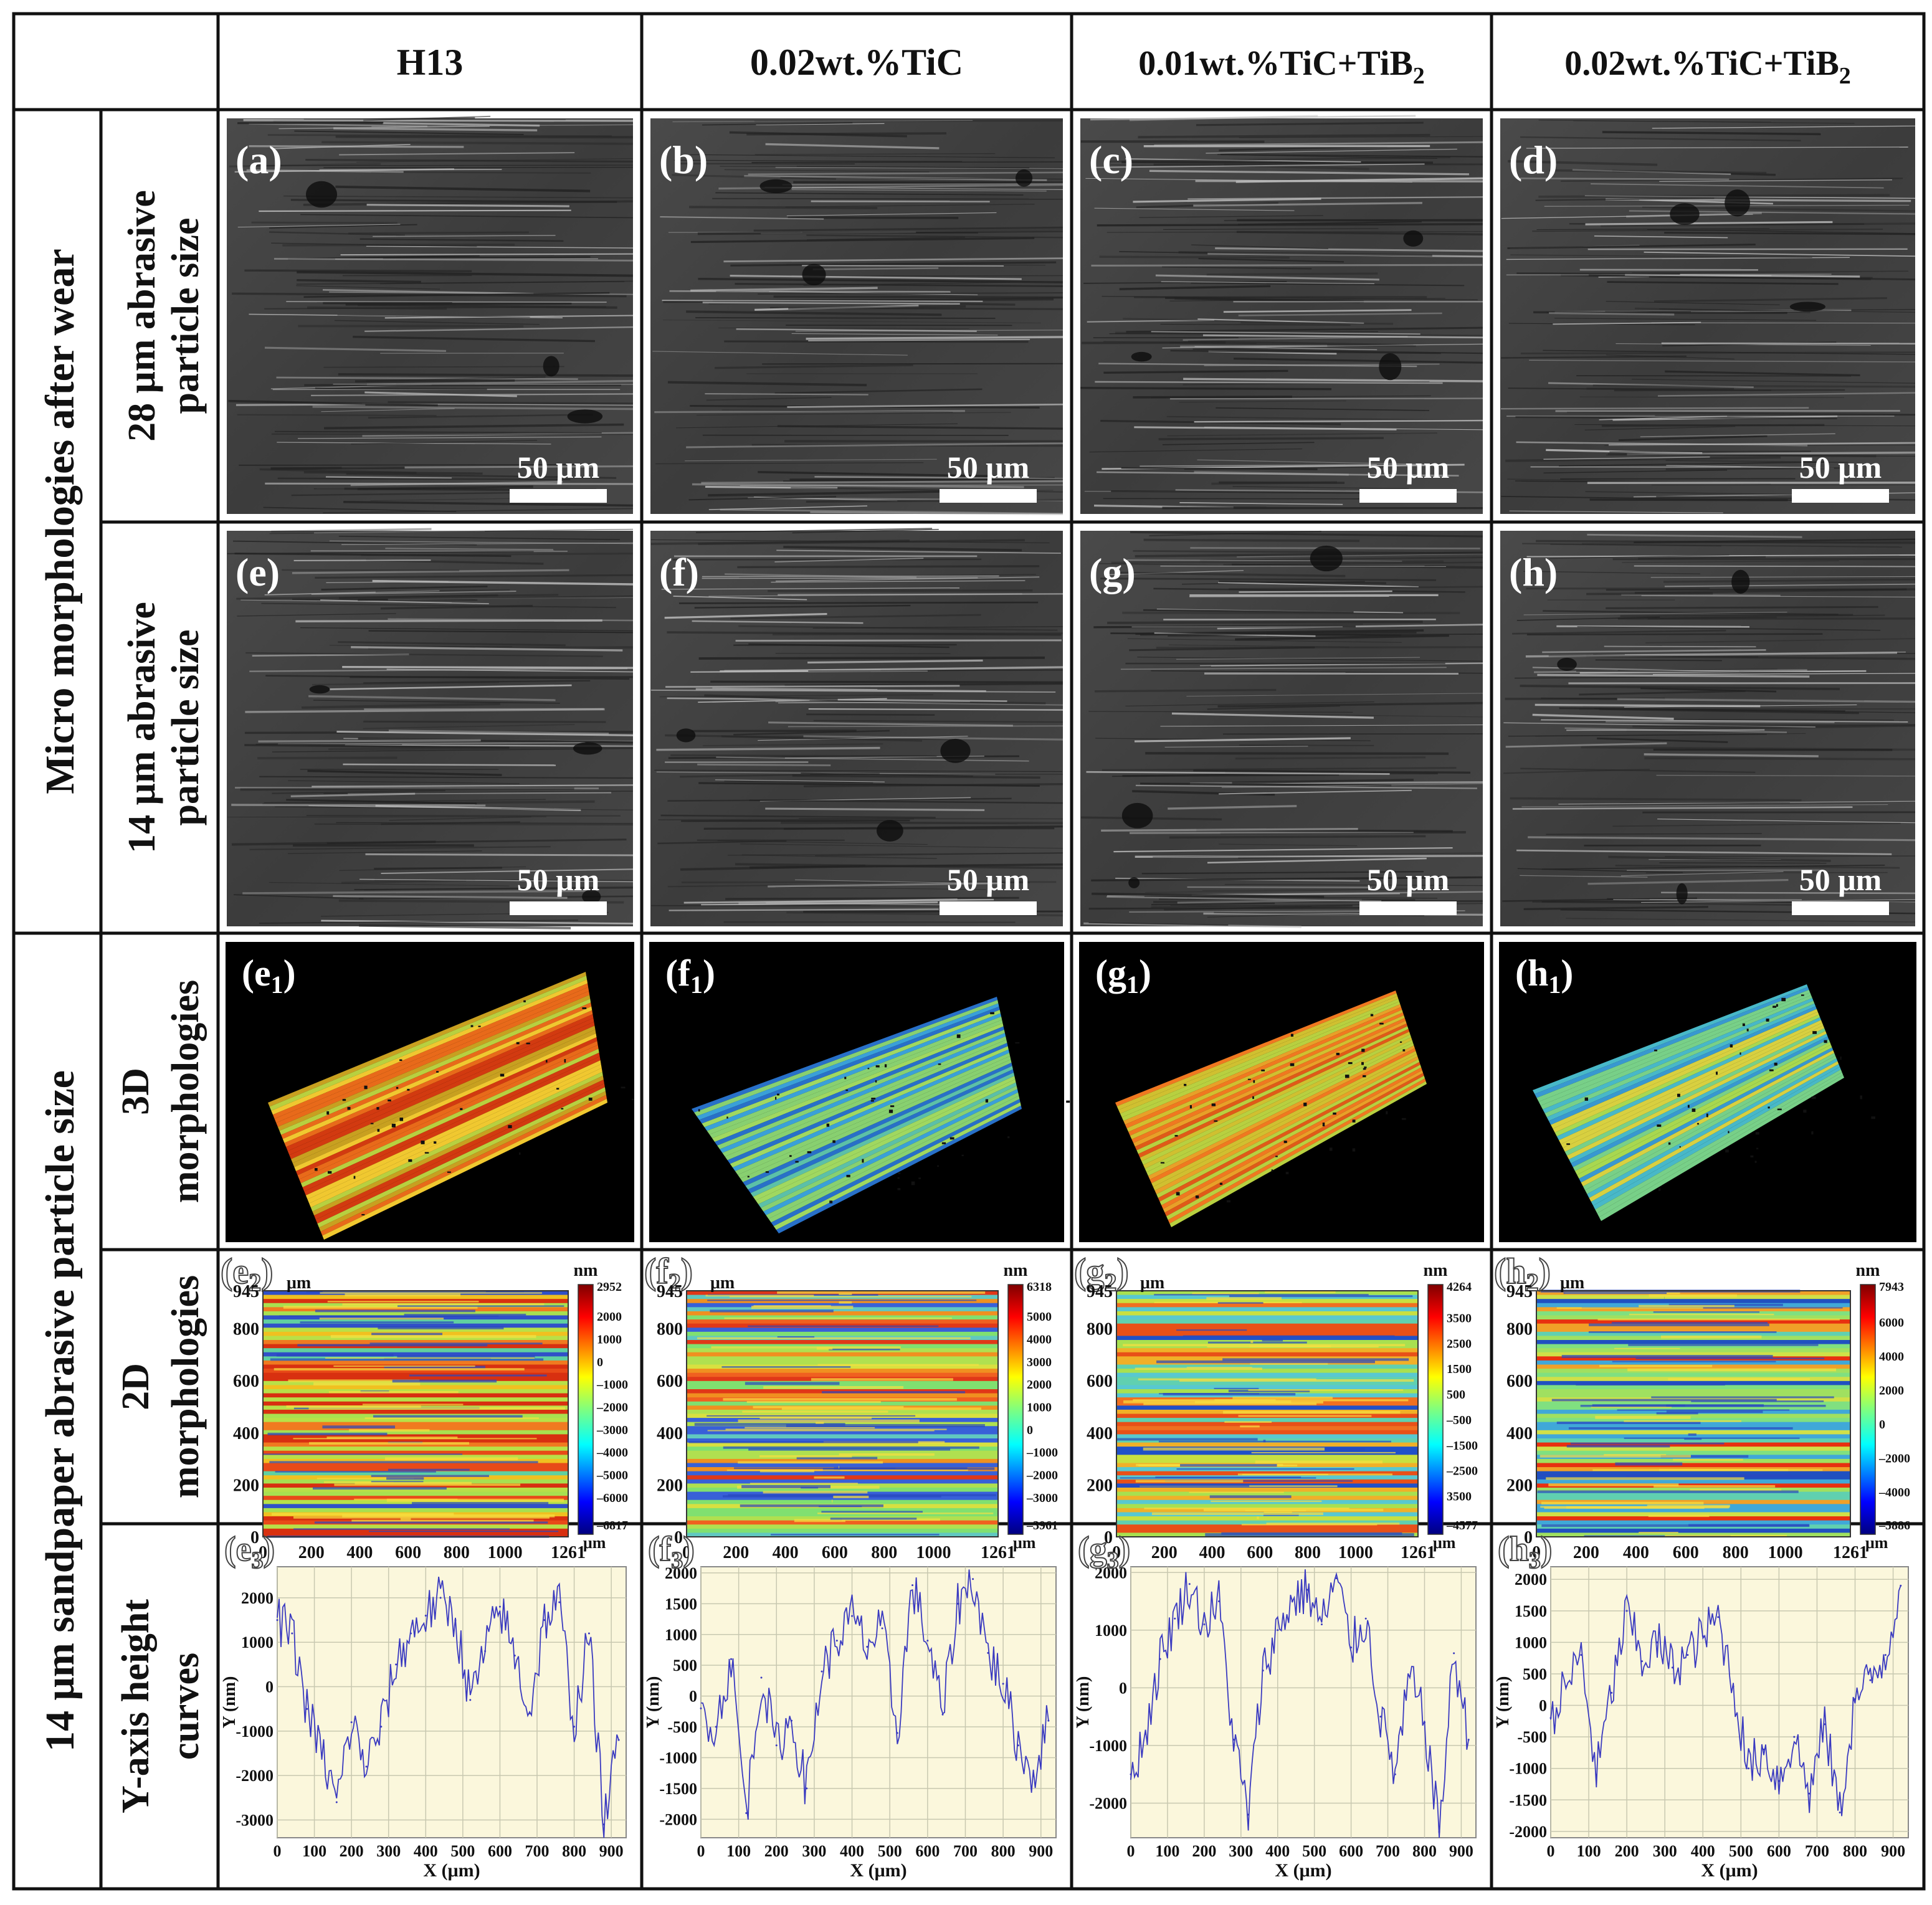 The width and height of the screenshot is (1932, 1905). I want to click on svg-text: 14 μm abrasive, so click(142, 727).